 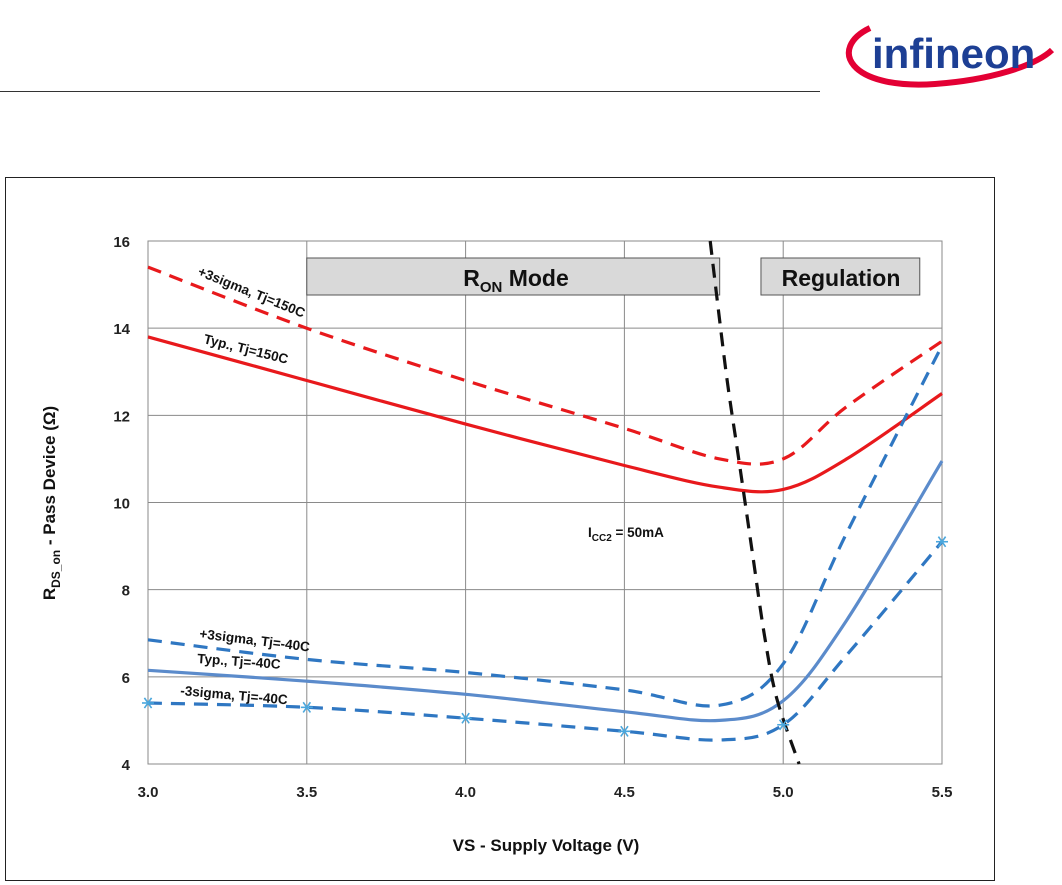 I want to click on x-tick-label-1: 3.5, so click(x=306, y=792).